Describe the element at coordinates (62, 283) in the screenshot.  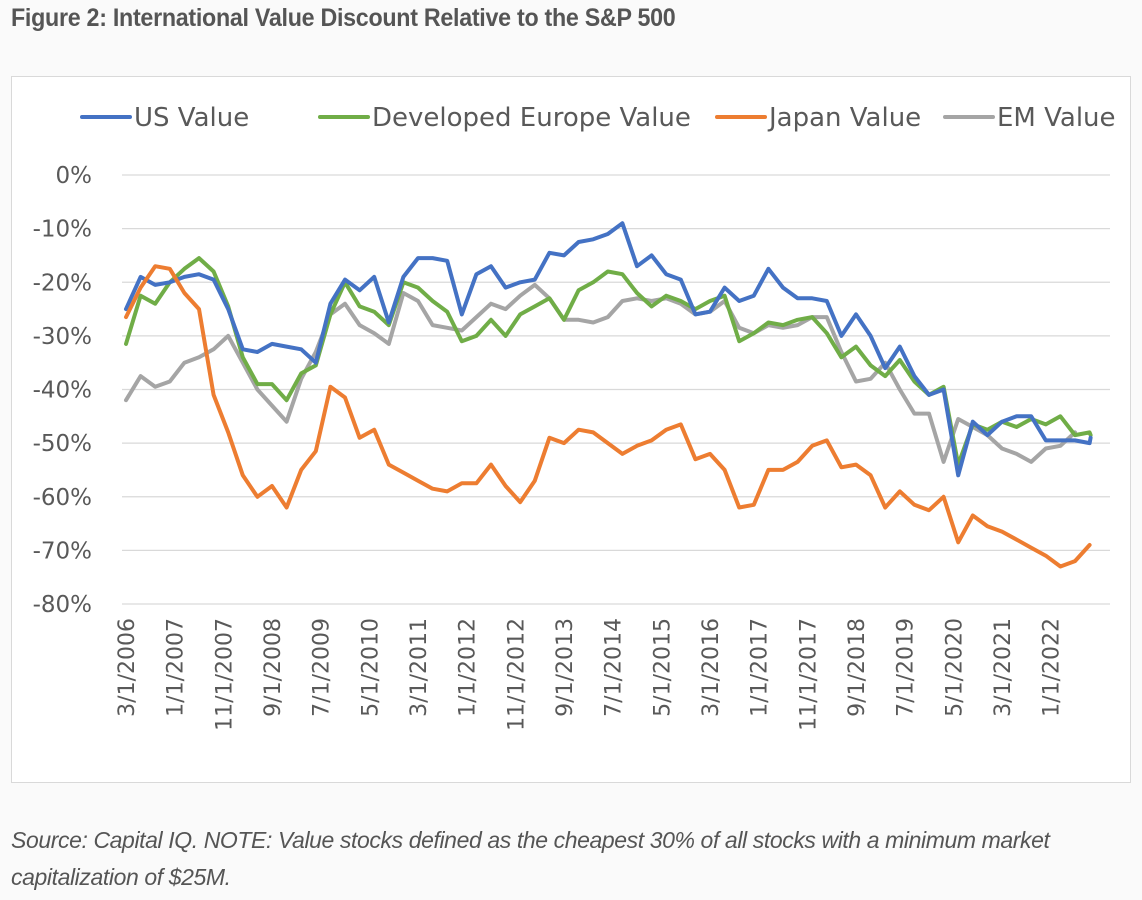
I see `y-tick-label: -20%` at that location.